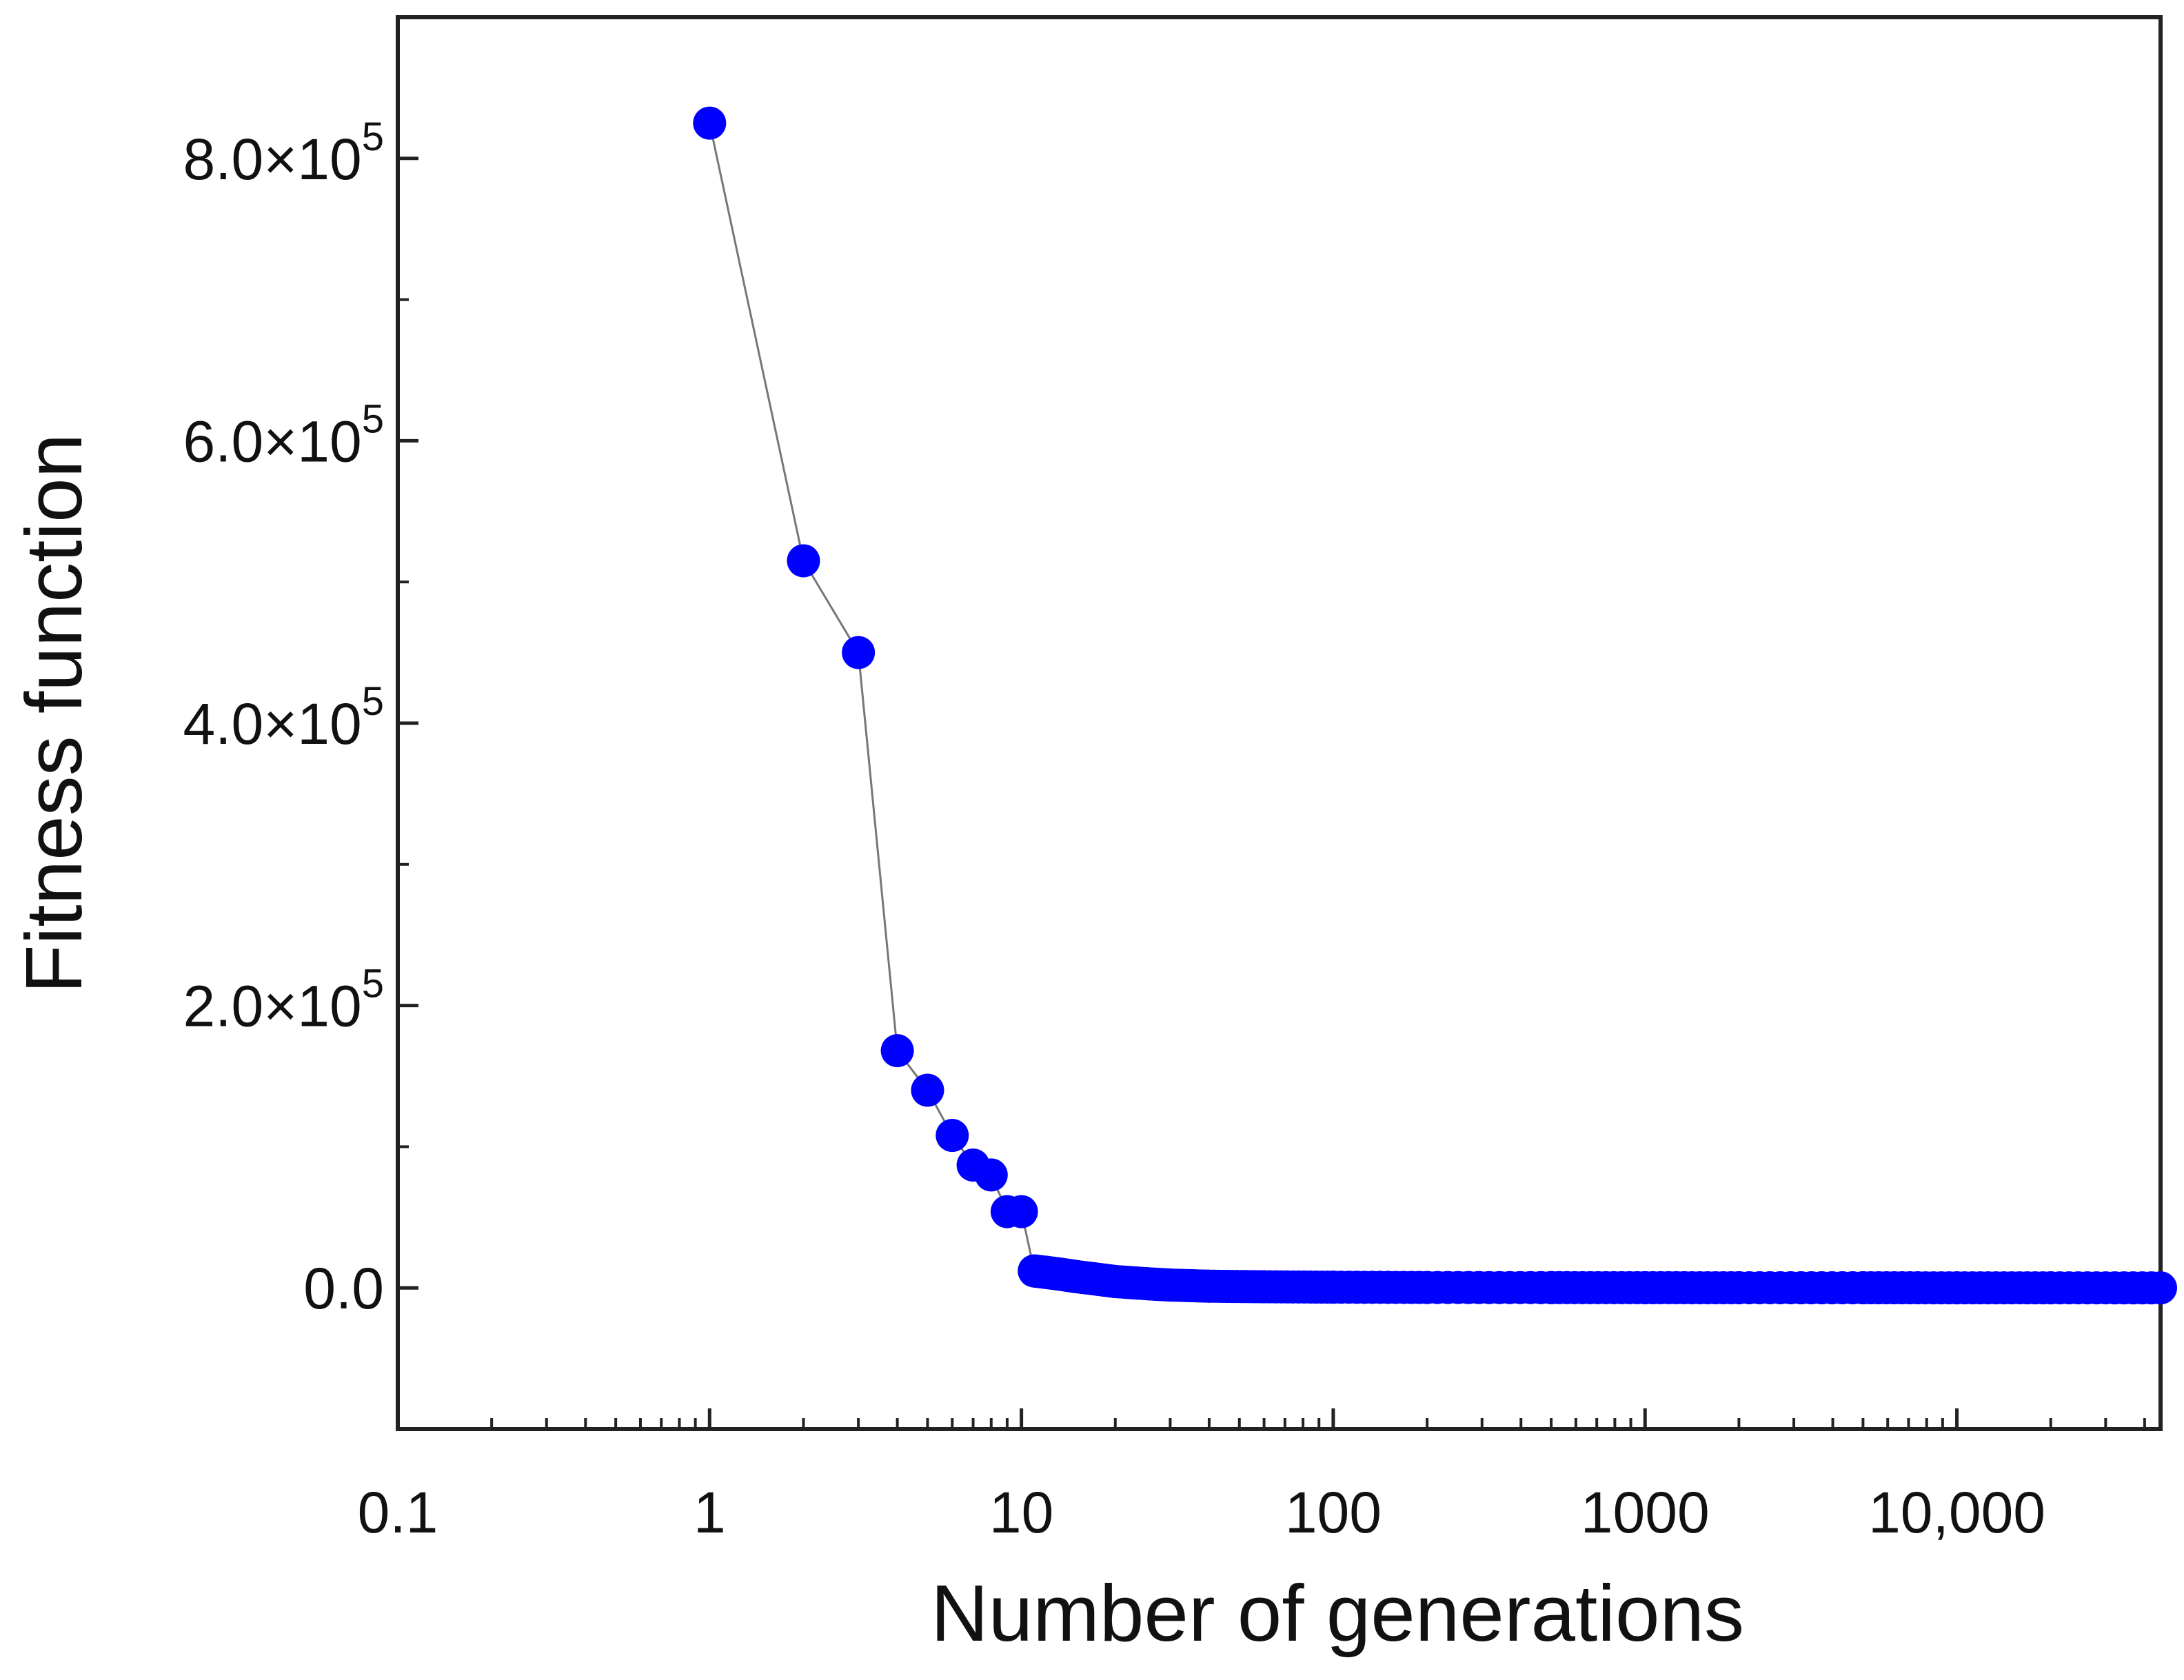  Describe the element at coordinates (343, 1288) in the screenshot. I see `y-tick-label: 0.0` at that location.